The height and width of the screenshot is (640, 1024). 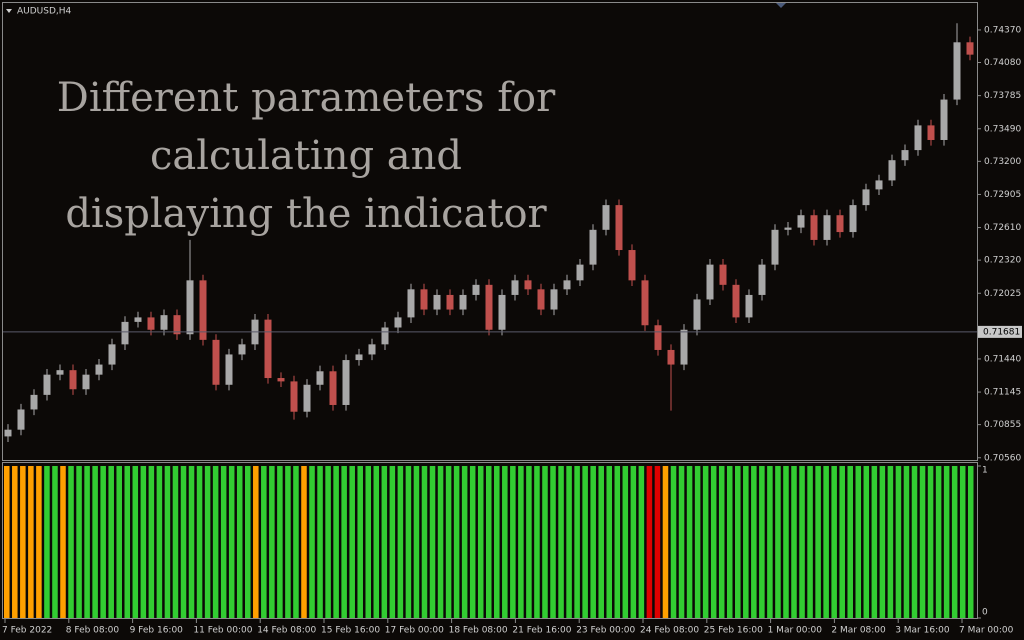 What do you see at coordinates (795, 631) in the screenshot?
I see `x-tick-label: 1 Mar 00:00` at bounding box center [795, 631].